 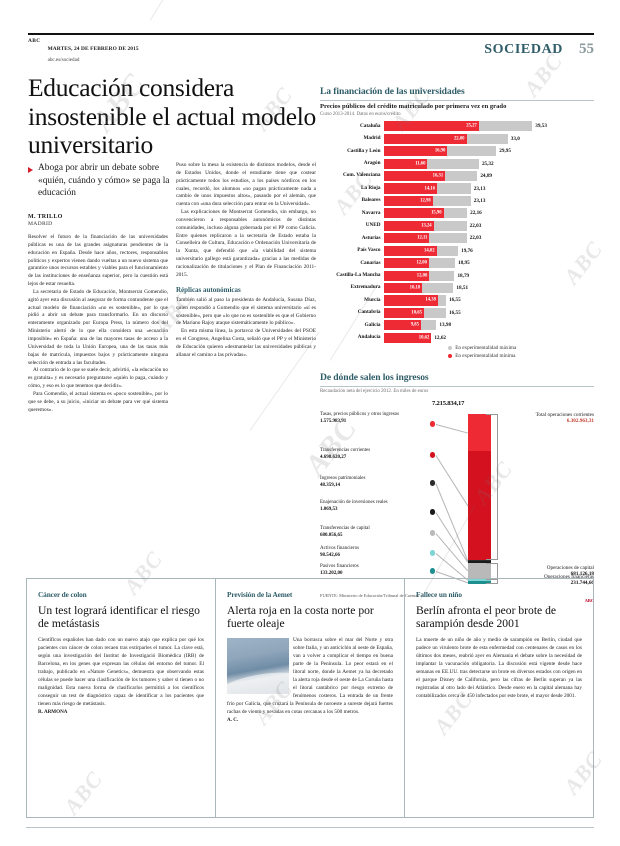 What do you see at coordinates (373, 225) in the screenshot?
I see `bar-category-label: UNED` at bounding box center [373, 225].